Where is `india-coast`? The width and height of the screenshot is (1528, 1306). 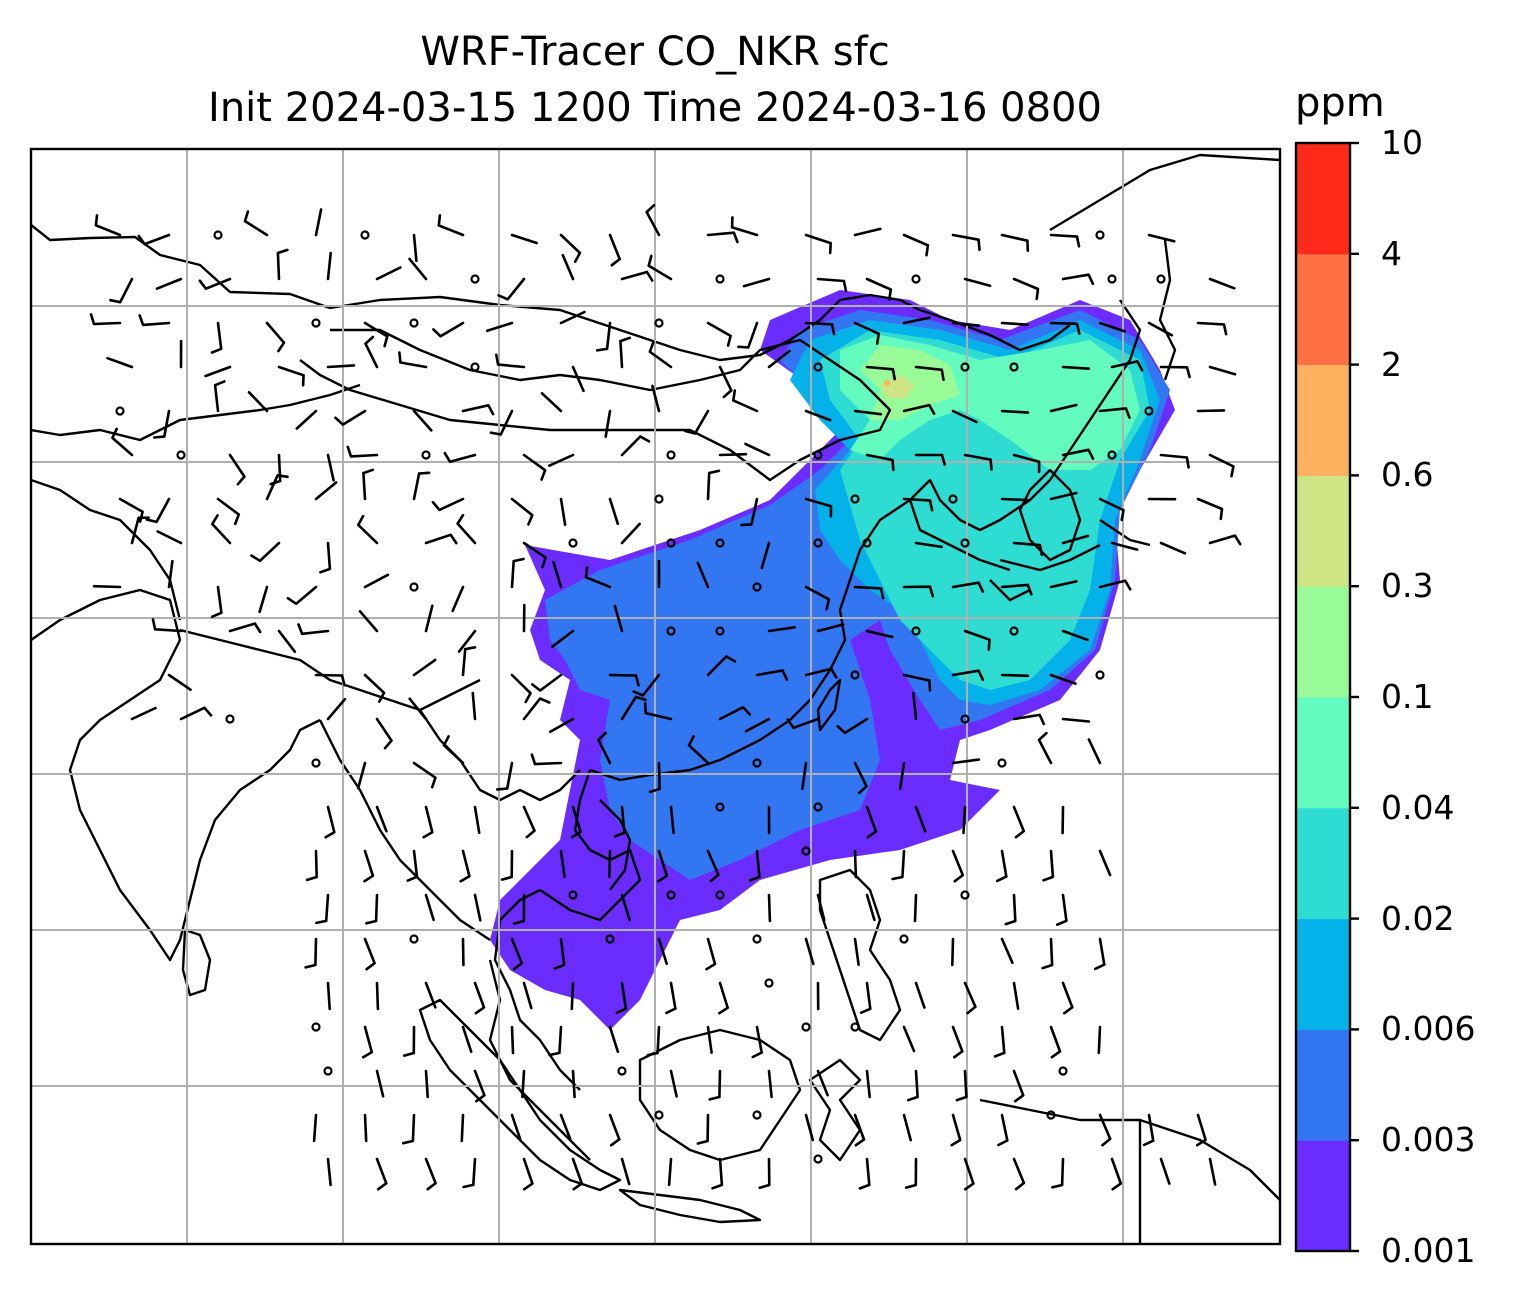
india-coast is located at coordinates (176, 775).